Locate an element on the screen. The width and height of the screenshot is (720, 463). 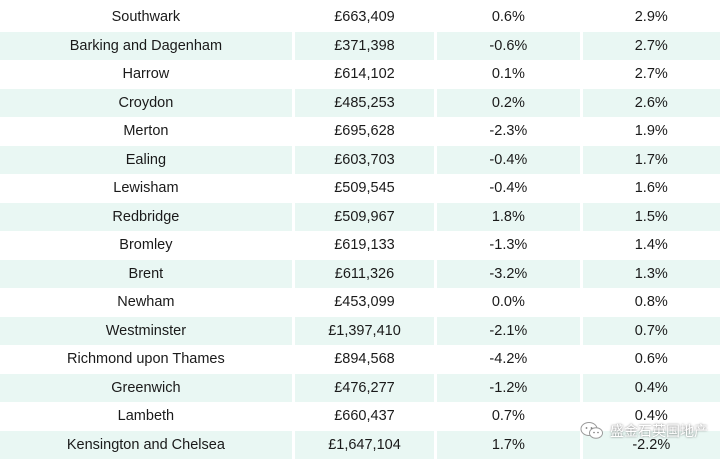
table-row: Croydon £485,253 0.2% 2.6% is located at coordinates (360, 102).